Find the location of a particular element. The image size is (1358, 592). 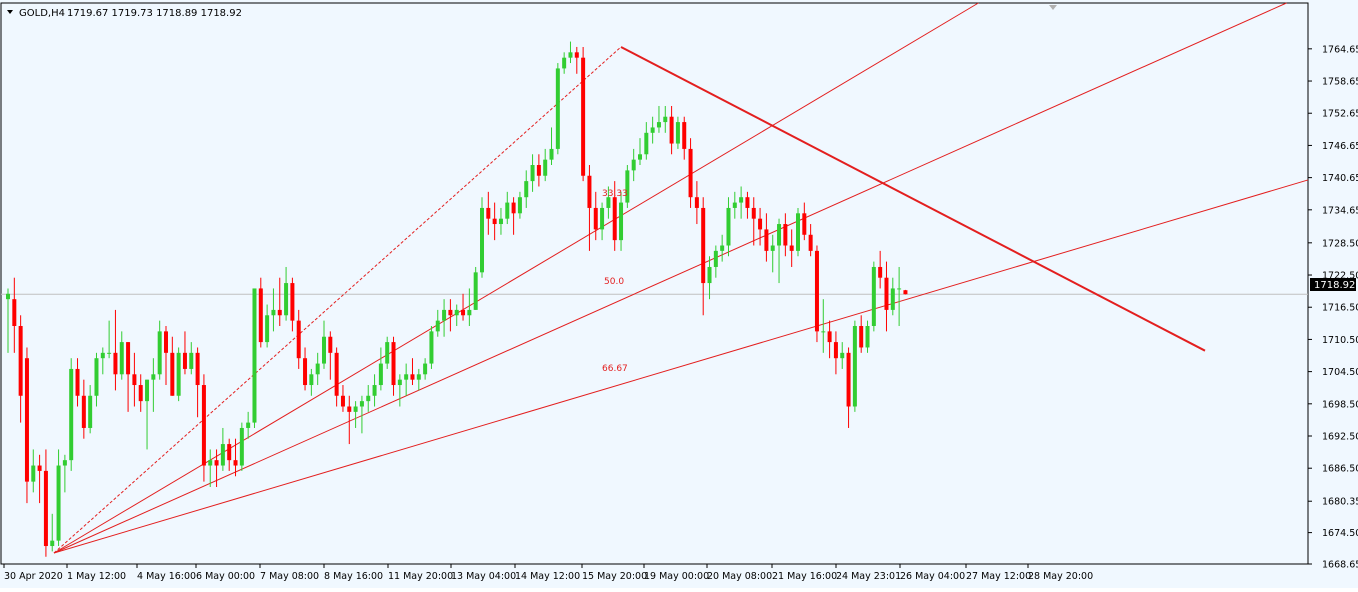

x-tick-label: 8 May 16:00 is located at coordinates (353, 576).